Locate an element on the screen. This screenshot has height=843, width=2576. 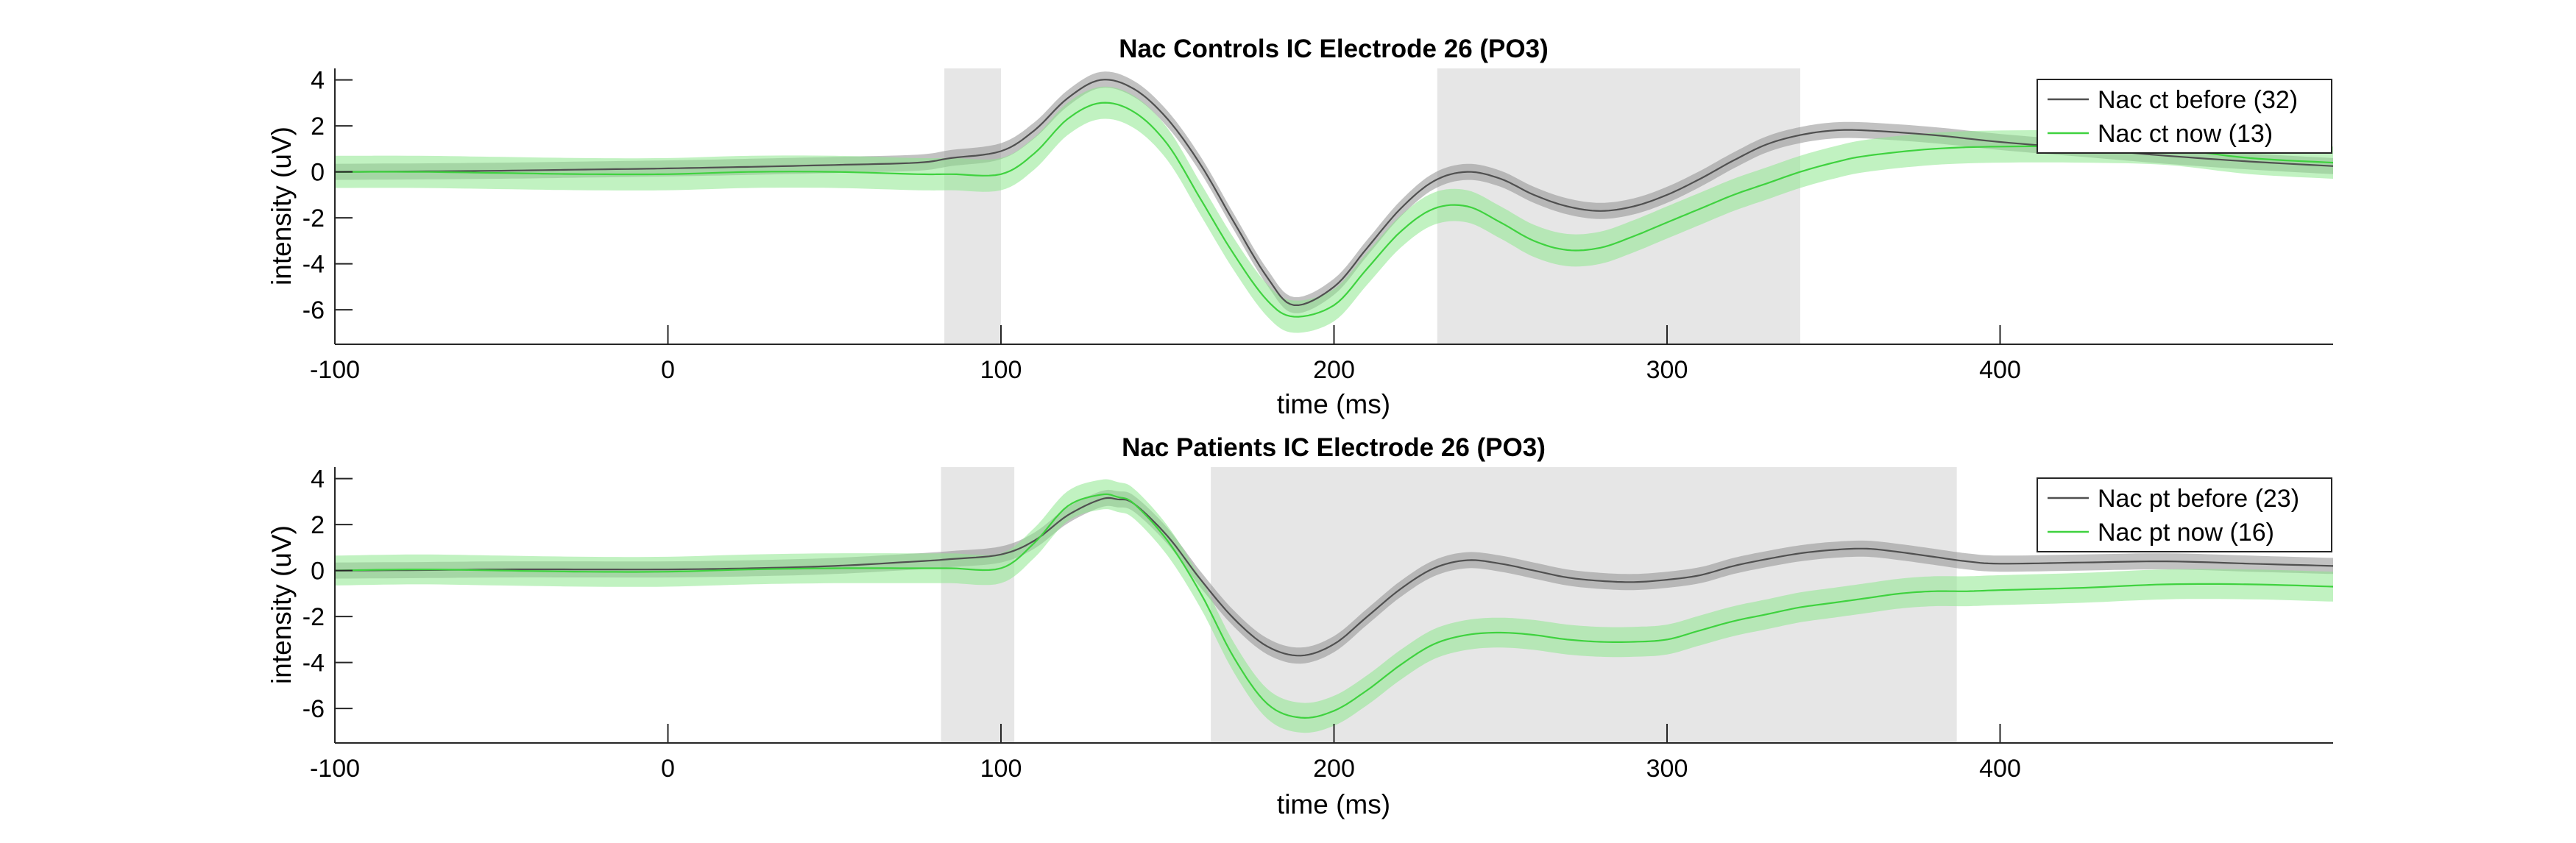
legend: Nac pt before (23) Nac pt now (16) is located at coordinates (2184, 514).